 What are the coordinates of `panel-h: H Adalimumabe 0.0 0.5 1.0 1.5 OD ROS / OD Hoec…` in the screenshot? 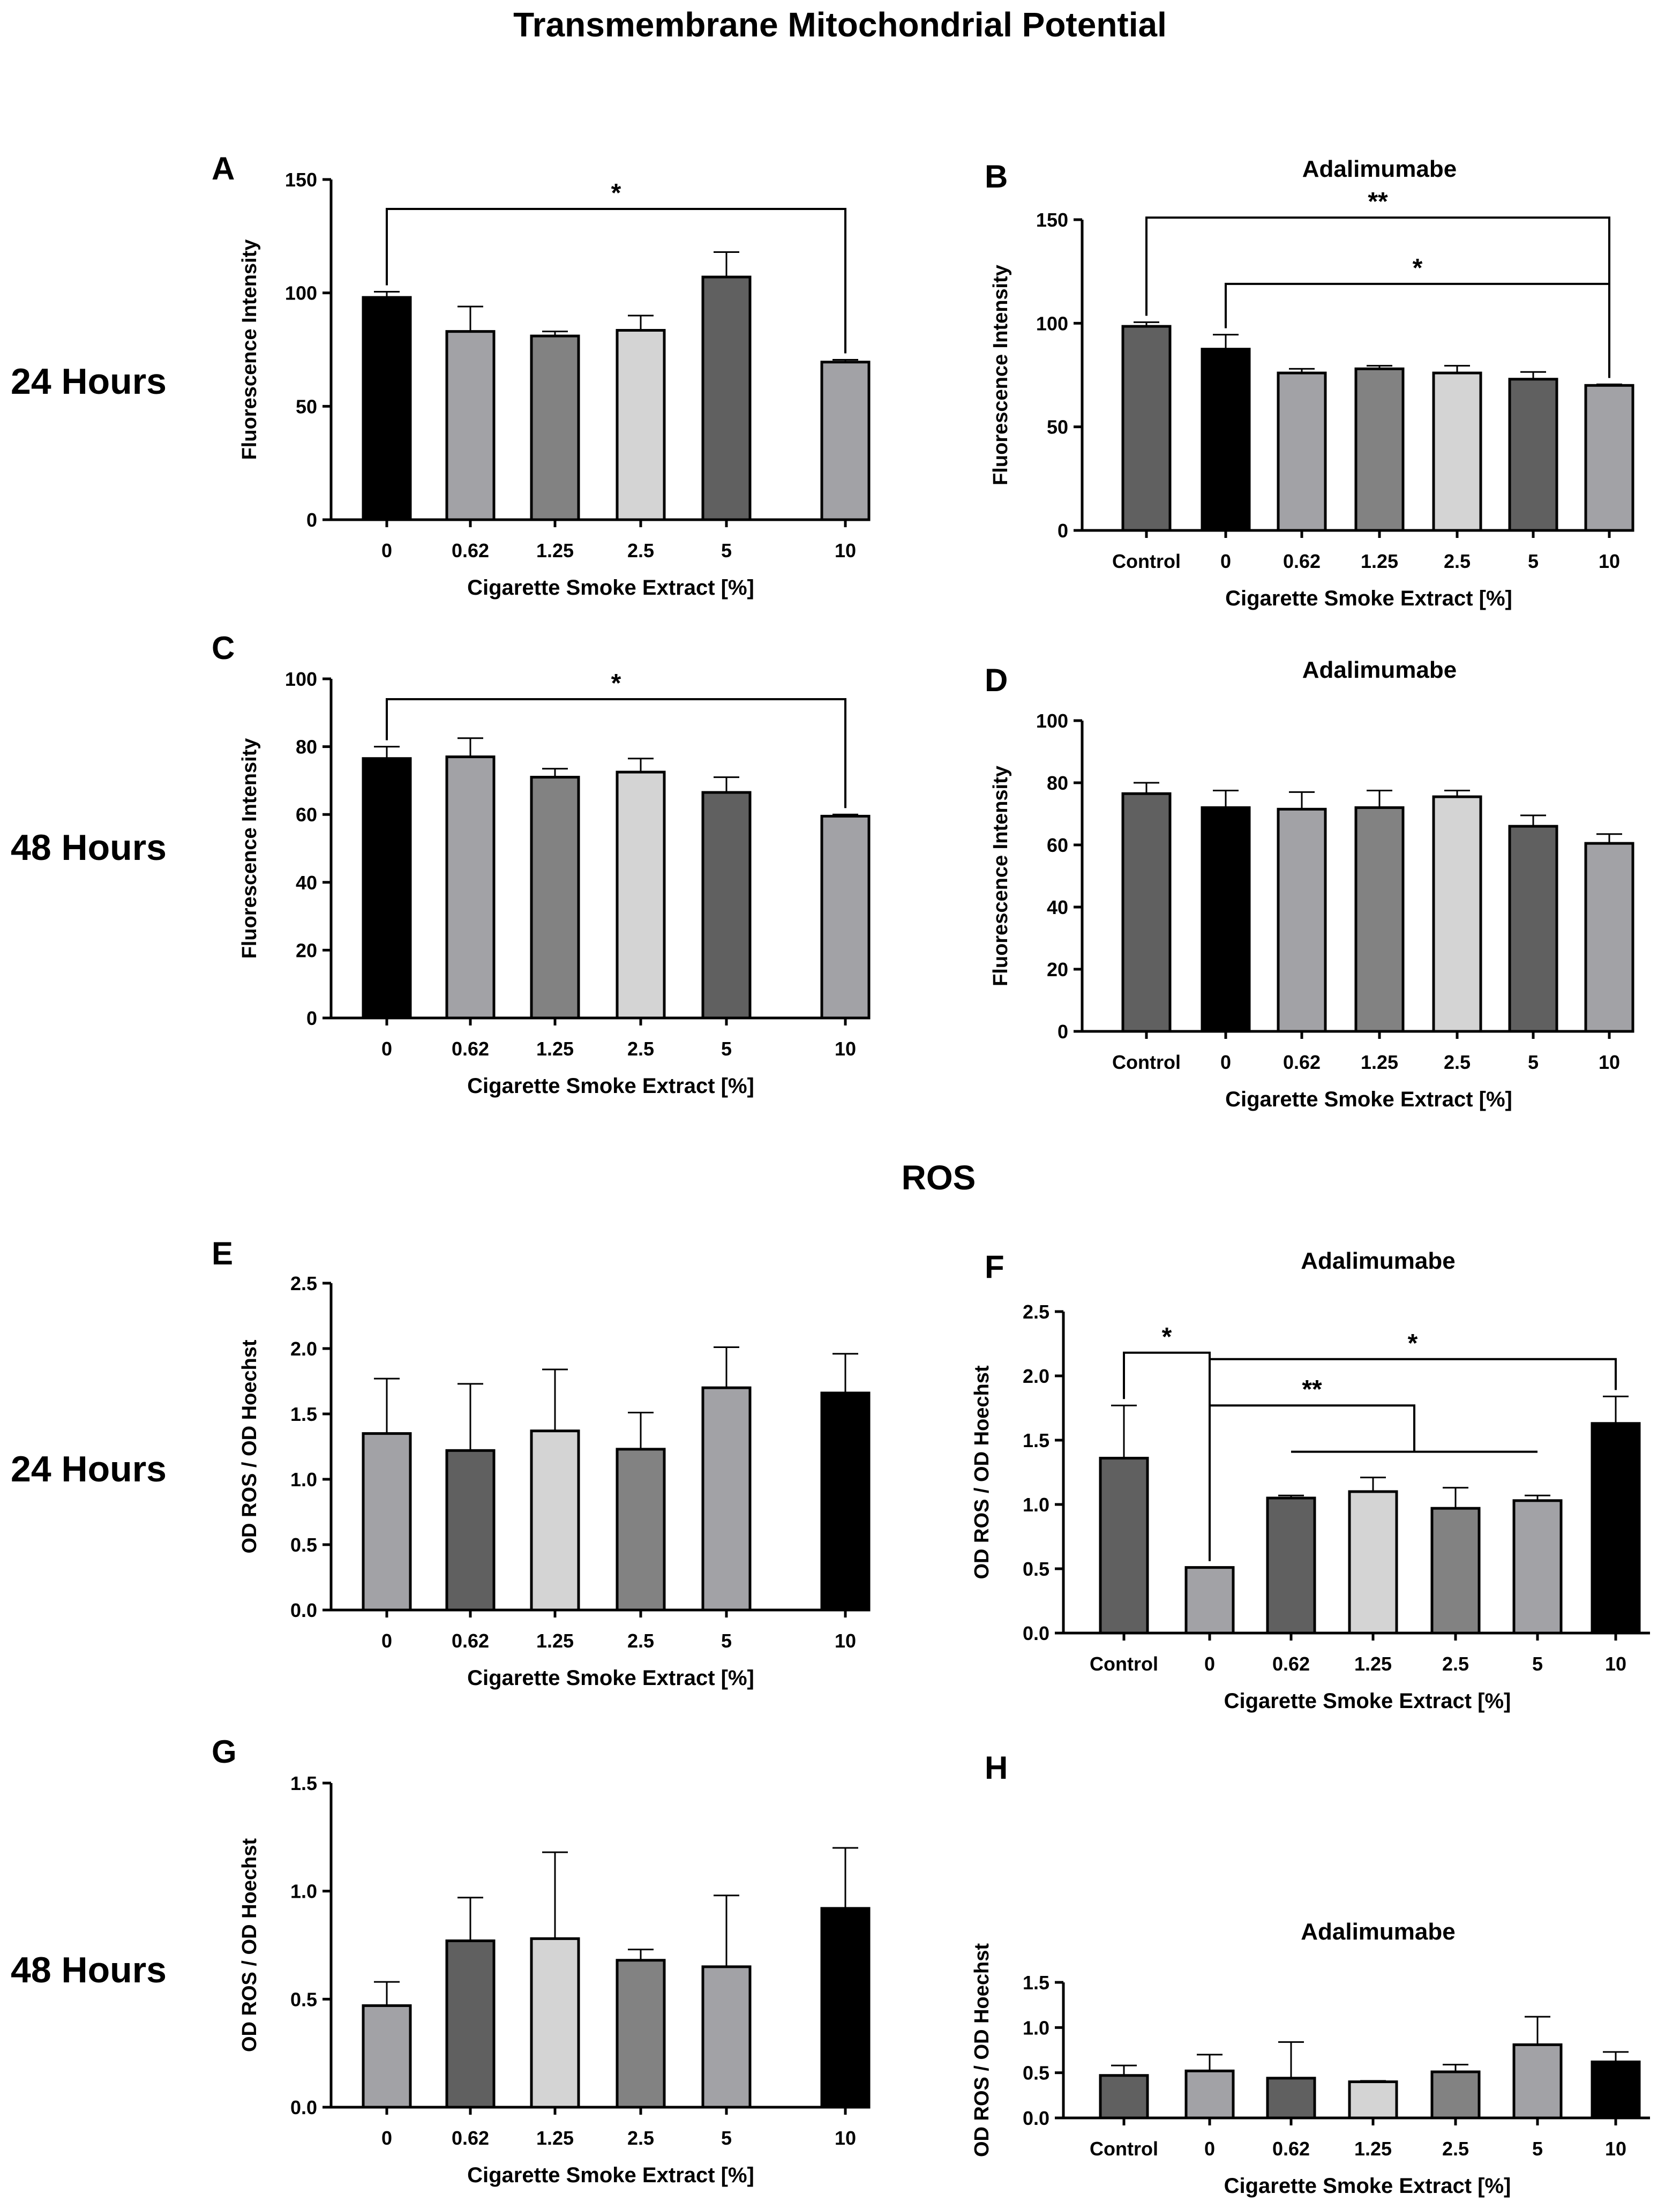 It's located at (1310, 1974).